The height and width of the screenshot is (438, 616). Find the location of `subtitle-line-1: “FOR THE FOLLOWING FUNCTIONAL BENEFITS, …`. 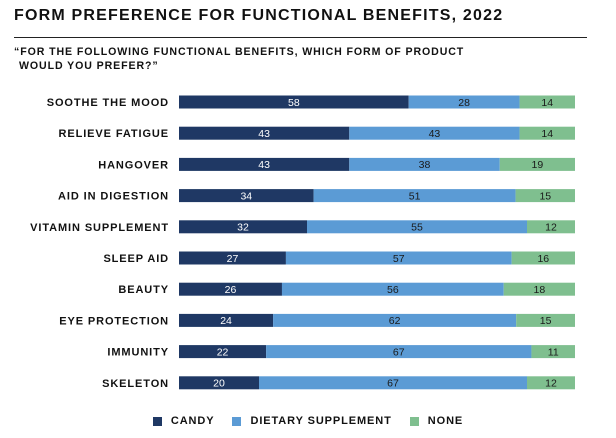

subtitle-line-1: “FOR THE FOLLOWING FUNCTIONAL BENEFITS, … is located at coordinates (239, 52).